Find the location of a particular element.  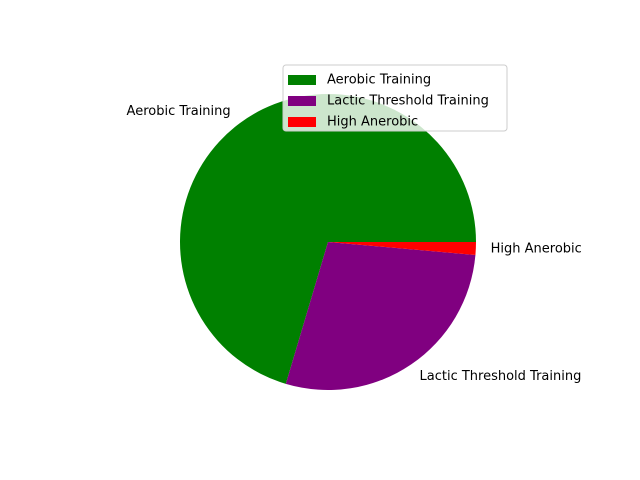

slice-label-aerobic-training: Aerobic Training is located at coordinates (179, 111).